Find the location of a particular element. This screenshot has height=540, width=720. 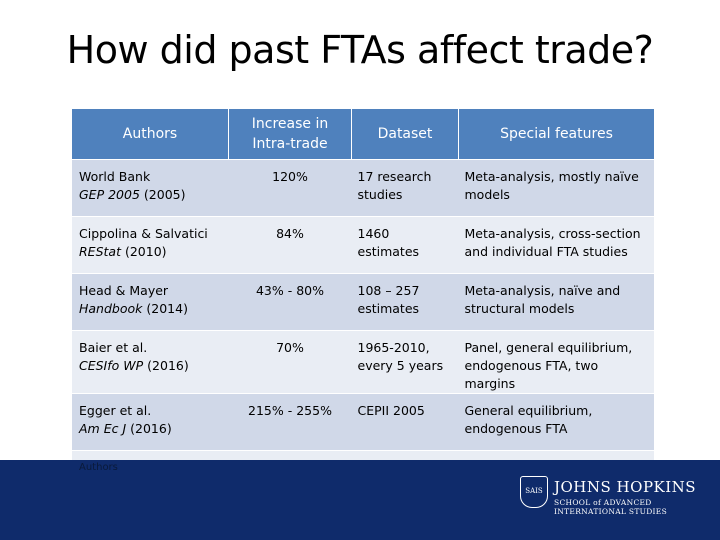

slide-title: How did past FTAs affect trade? is located at coordinates (360, 50).